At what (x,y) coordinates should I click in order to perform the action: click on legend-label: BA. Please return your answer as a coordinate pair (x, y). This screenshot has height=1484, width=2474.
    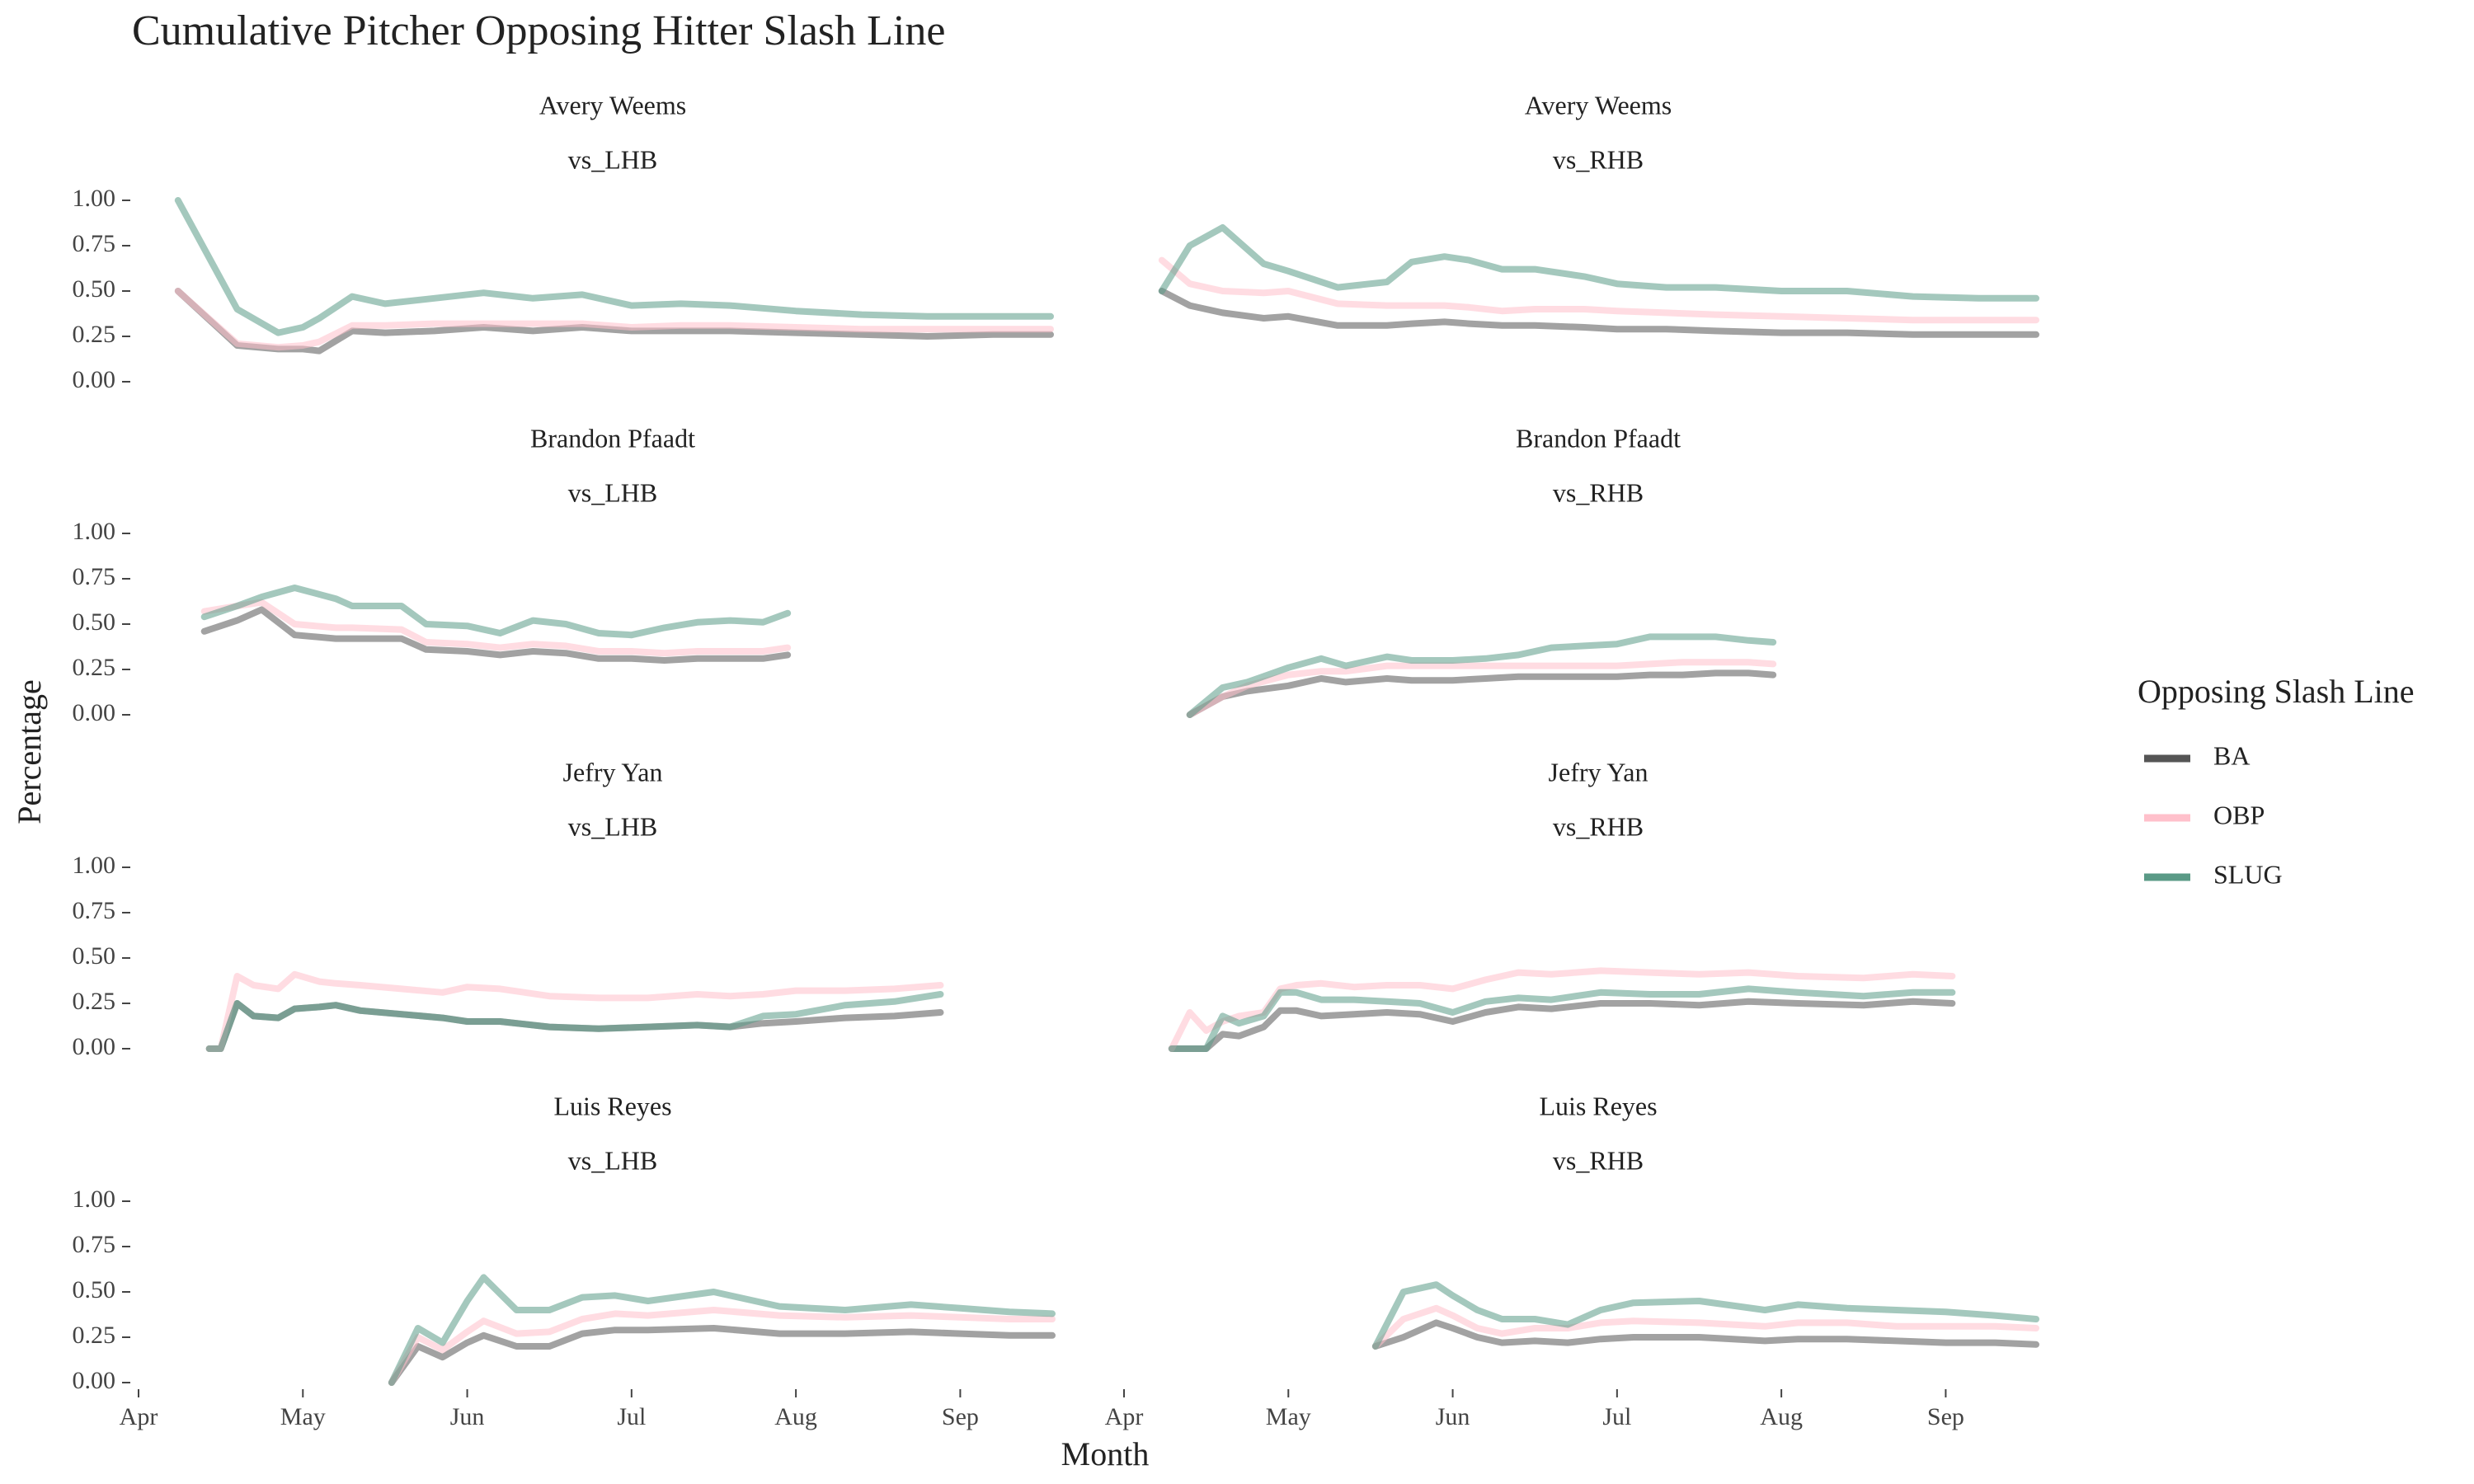
    Looking at the image, I should click on (2231, 755).